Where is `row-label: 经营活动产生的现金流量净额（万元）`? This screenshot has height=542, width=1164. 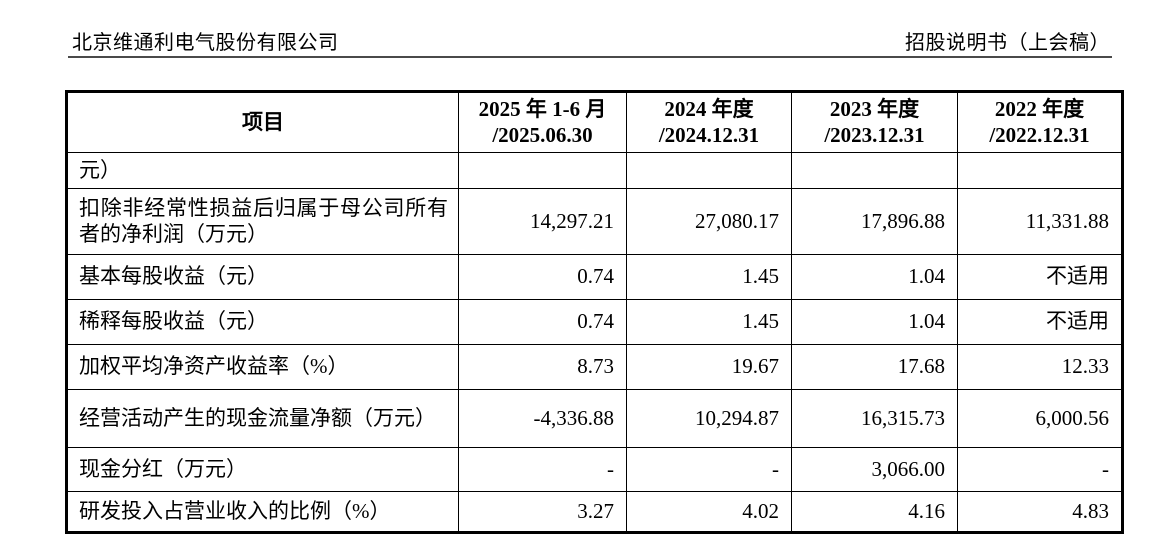
row-label: 经营活动产生的现金流量净额（万元） is located at coordinates (262, 418).